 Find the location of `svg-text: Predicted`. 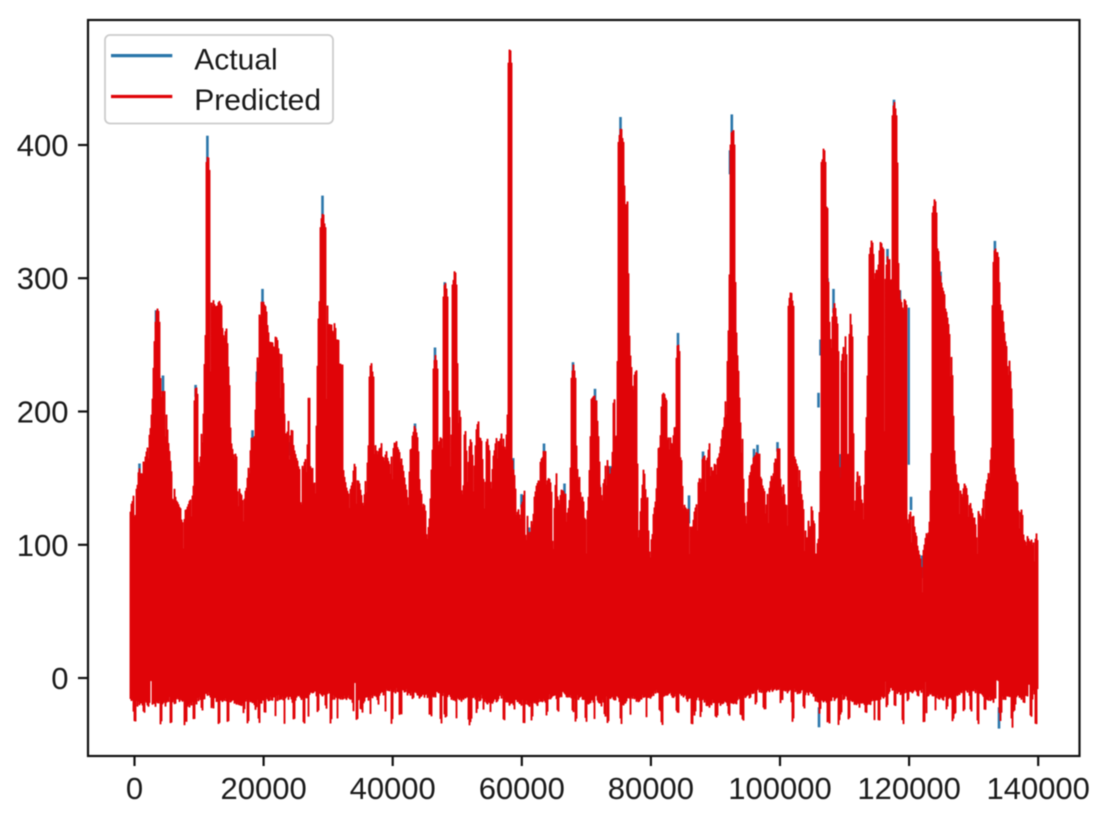

svg-text: Predicted is located at coordinates (257, 100).